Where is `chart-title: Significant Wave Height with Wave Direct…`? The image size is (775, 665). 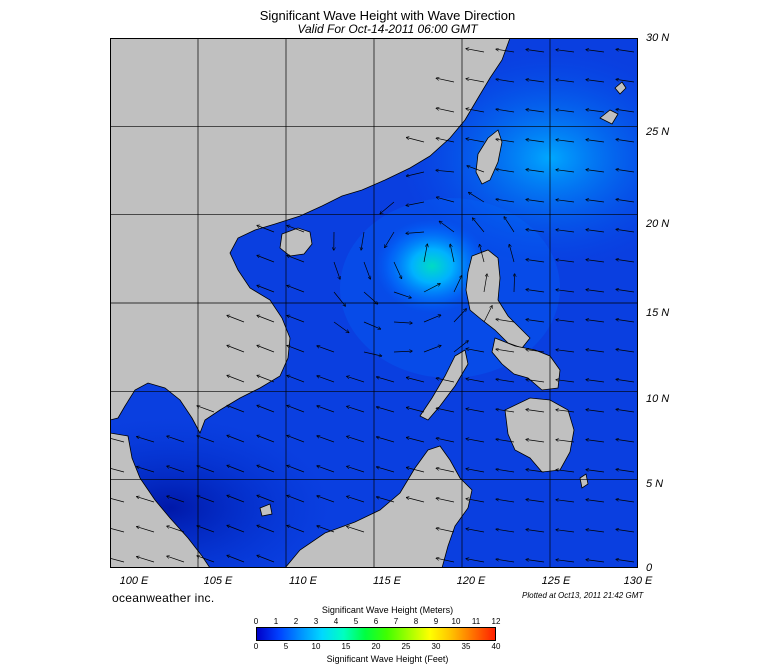 chart-title: Significant Wave Height with Wave Direct… is located at coordinates (387, 15).